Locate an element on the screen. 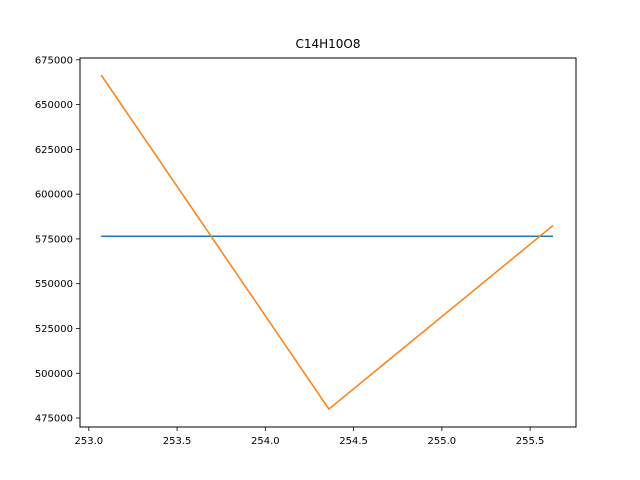 The image size is (640, 480). x-tick-label: 253.5 is located at coordinates (177, 441).